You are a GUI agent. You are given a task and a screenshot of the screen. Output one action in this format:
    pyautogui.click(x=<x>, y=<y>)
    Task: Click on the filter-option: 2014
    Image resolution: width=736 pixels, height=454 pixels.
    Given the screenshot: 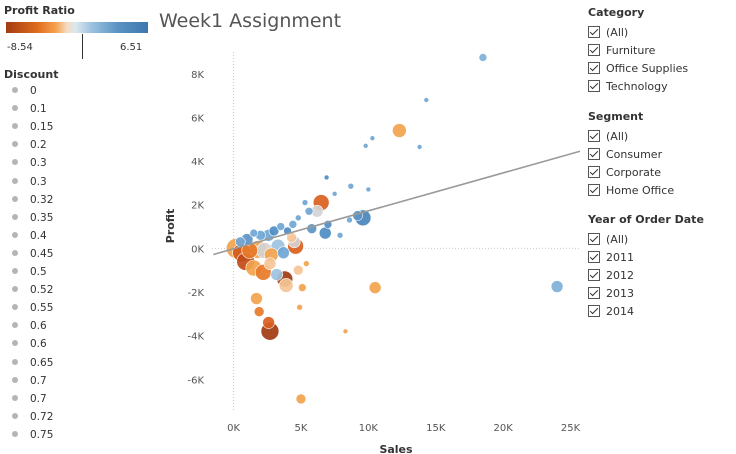 What is the action you would take?
    pyautogui.click(x=646, y=312)
    